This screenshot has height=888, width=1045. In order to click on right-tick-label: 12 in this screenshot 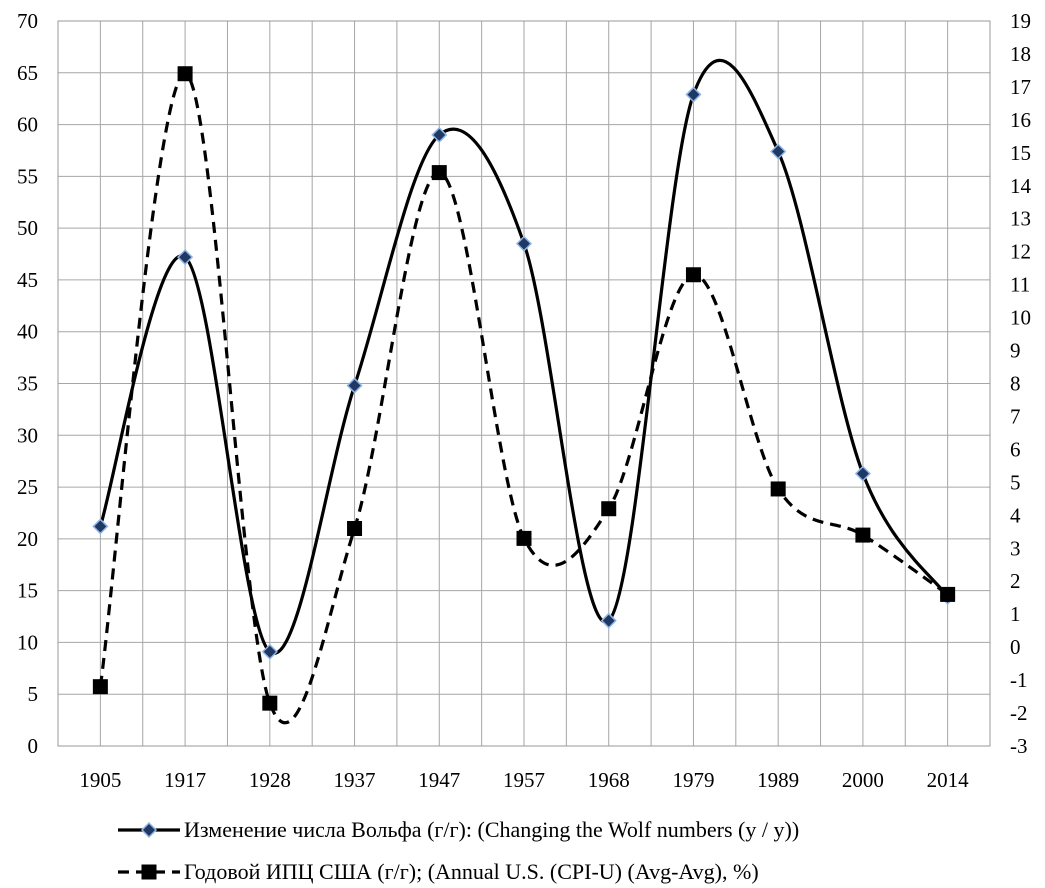, I will do `click(1020, 252)`.